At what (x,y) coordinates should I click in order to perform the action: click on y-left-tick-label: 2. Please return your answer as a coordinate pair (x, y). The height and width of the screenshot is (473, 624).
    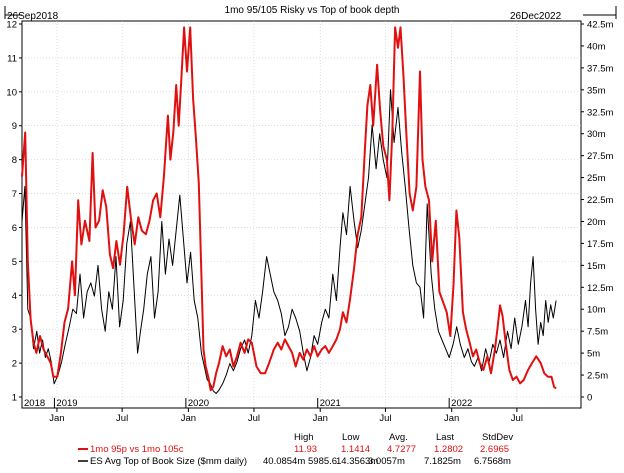
    Looking at the image, I should click on (14, 364).